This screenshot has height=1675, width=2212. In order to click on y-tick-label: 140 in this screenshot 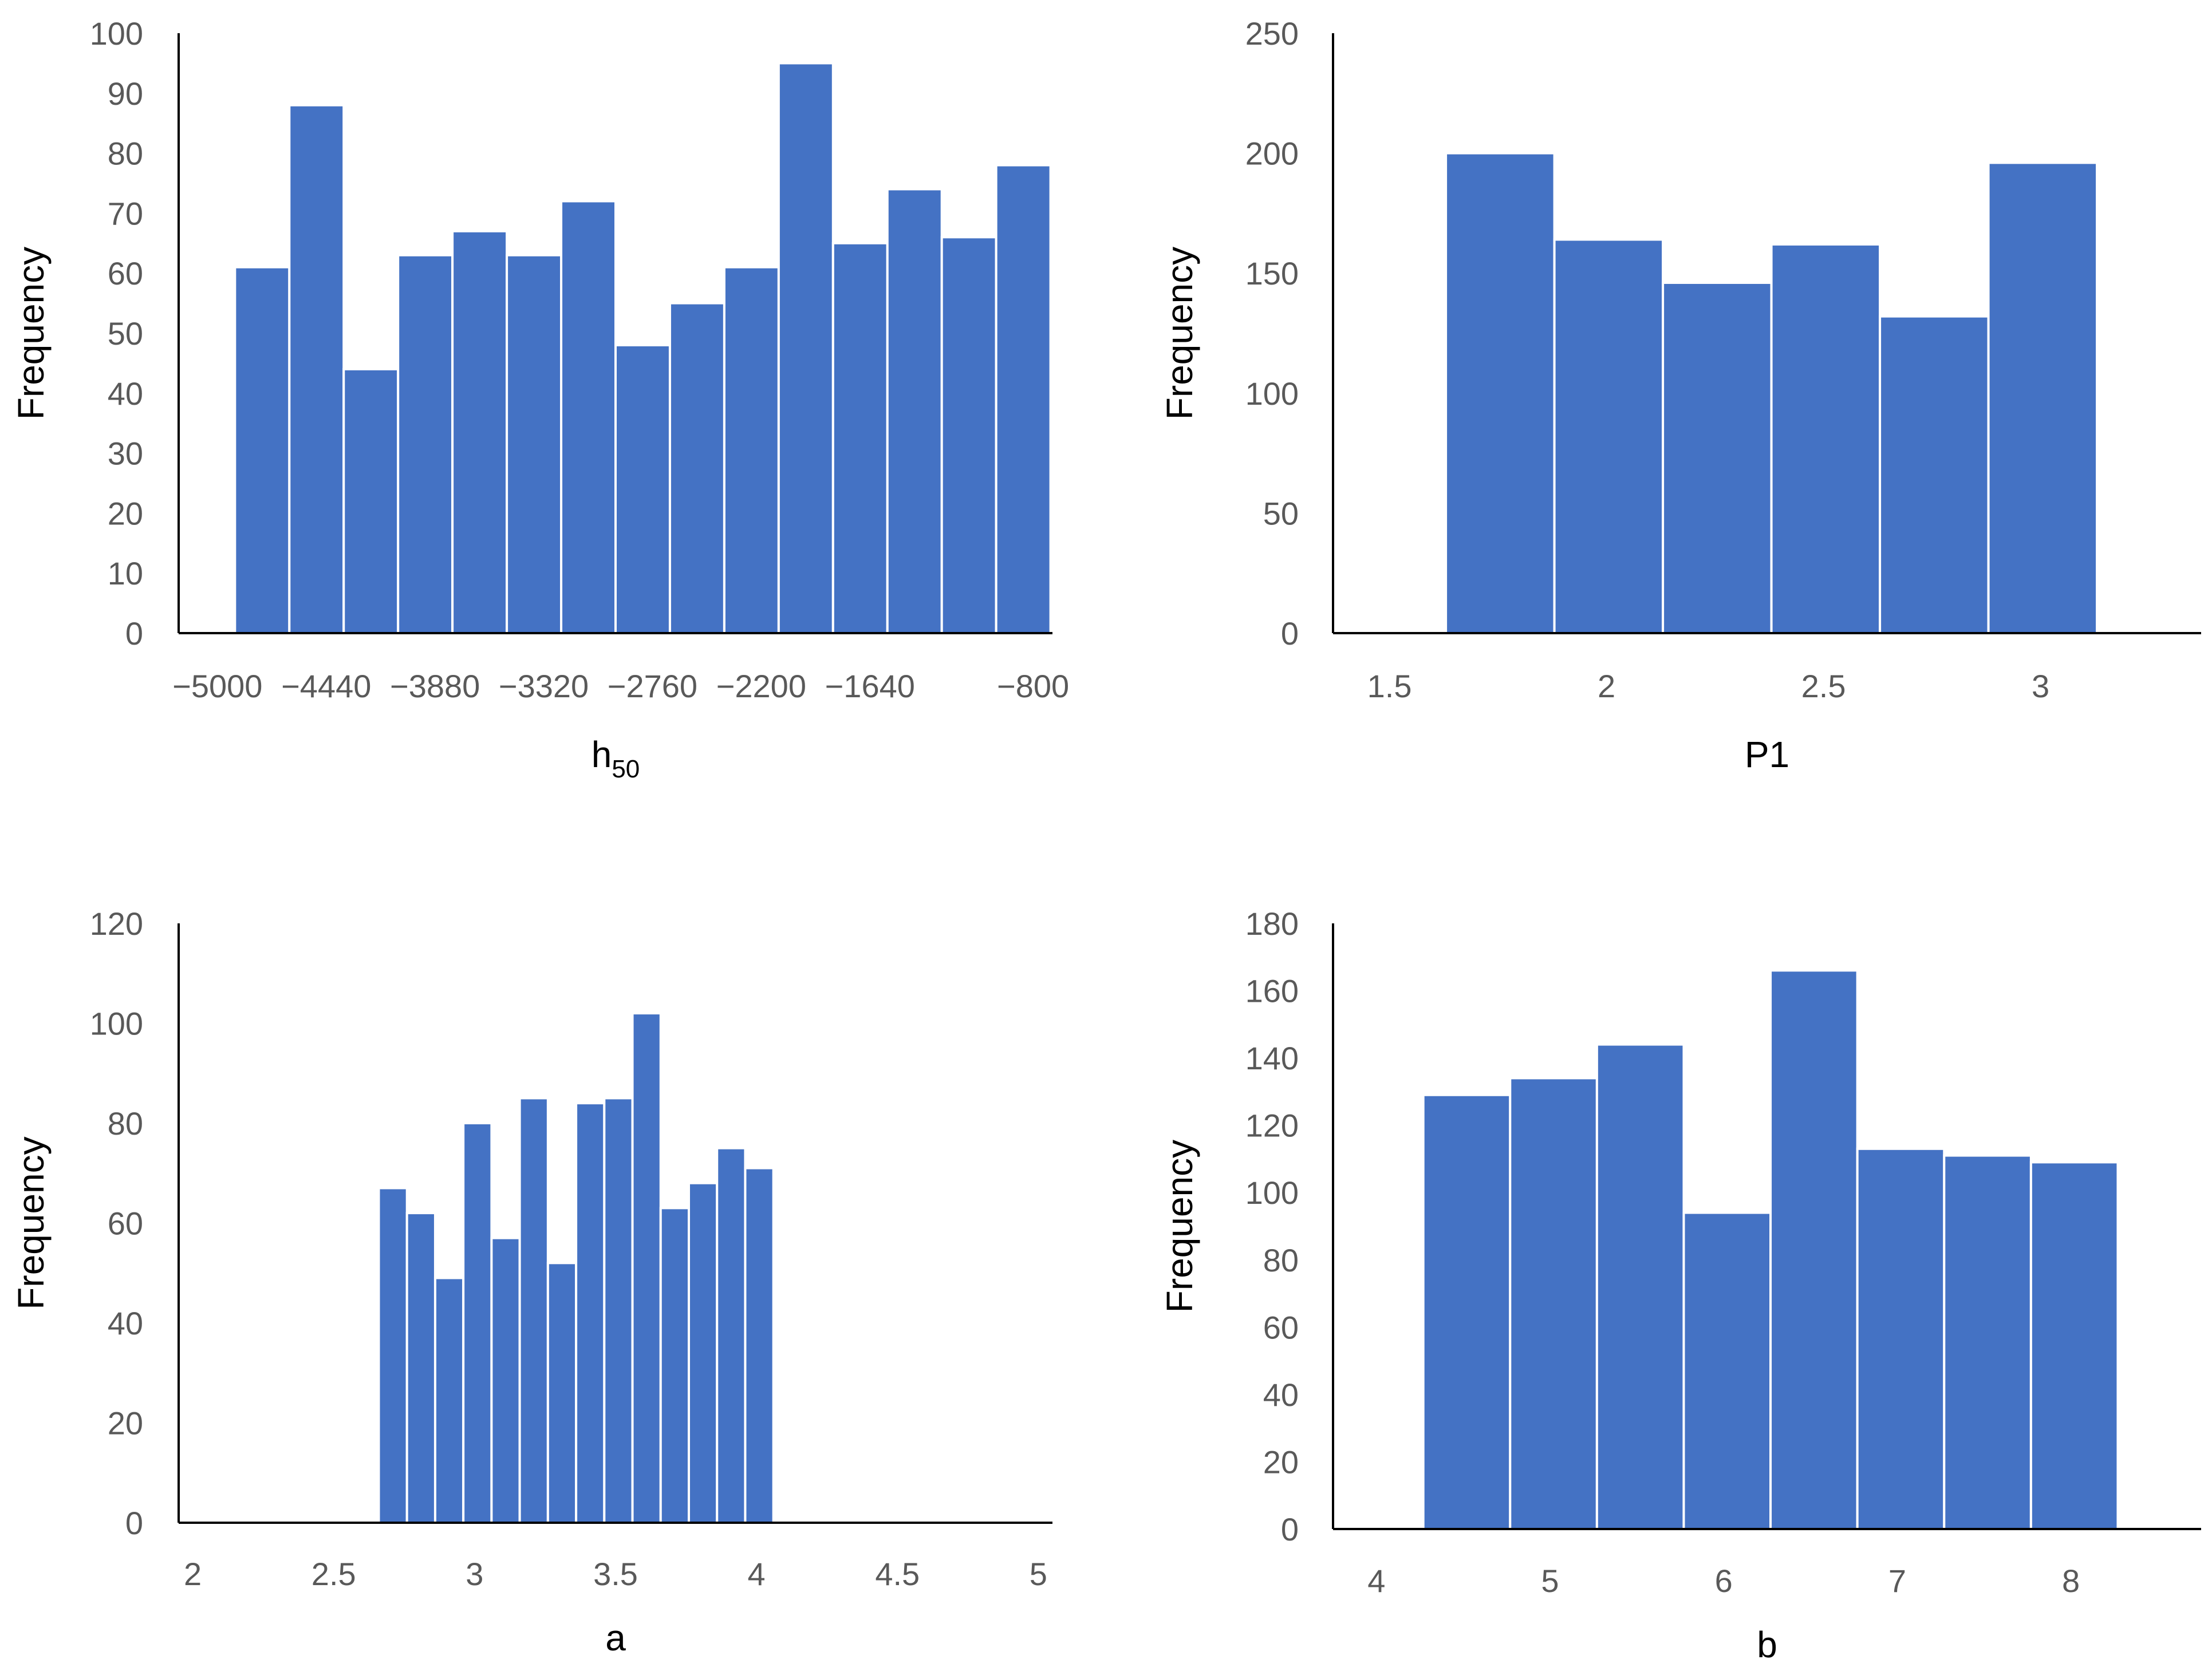, I will do `click(1272, 1058)`.